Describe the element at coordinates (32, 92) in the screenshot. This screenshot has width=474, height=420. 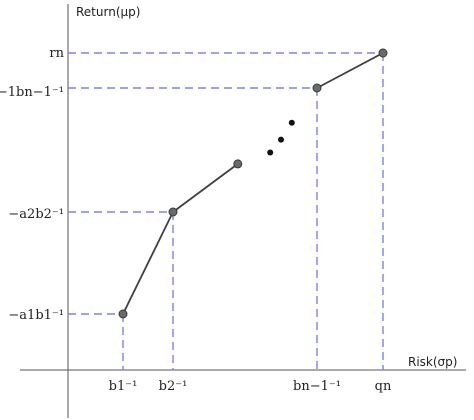
I see `y-tick-an-minus-one-bn-minus-one-inverse: −an−1bn−1⁻¹` at that location.